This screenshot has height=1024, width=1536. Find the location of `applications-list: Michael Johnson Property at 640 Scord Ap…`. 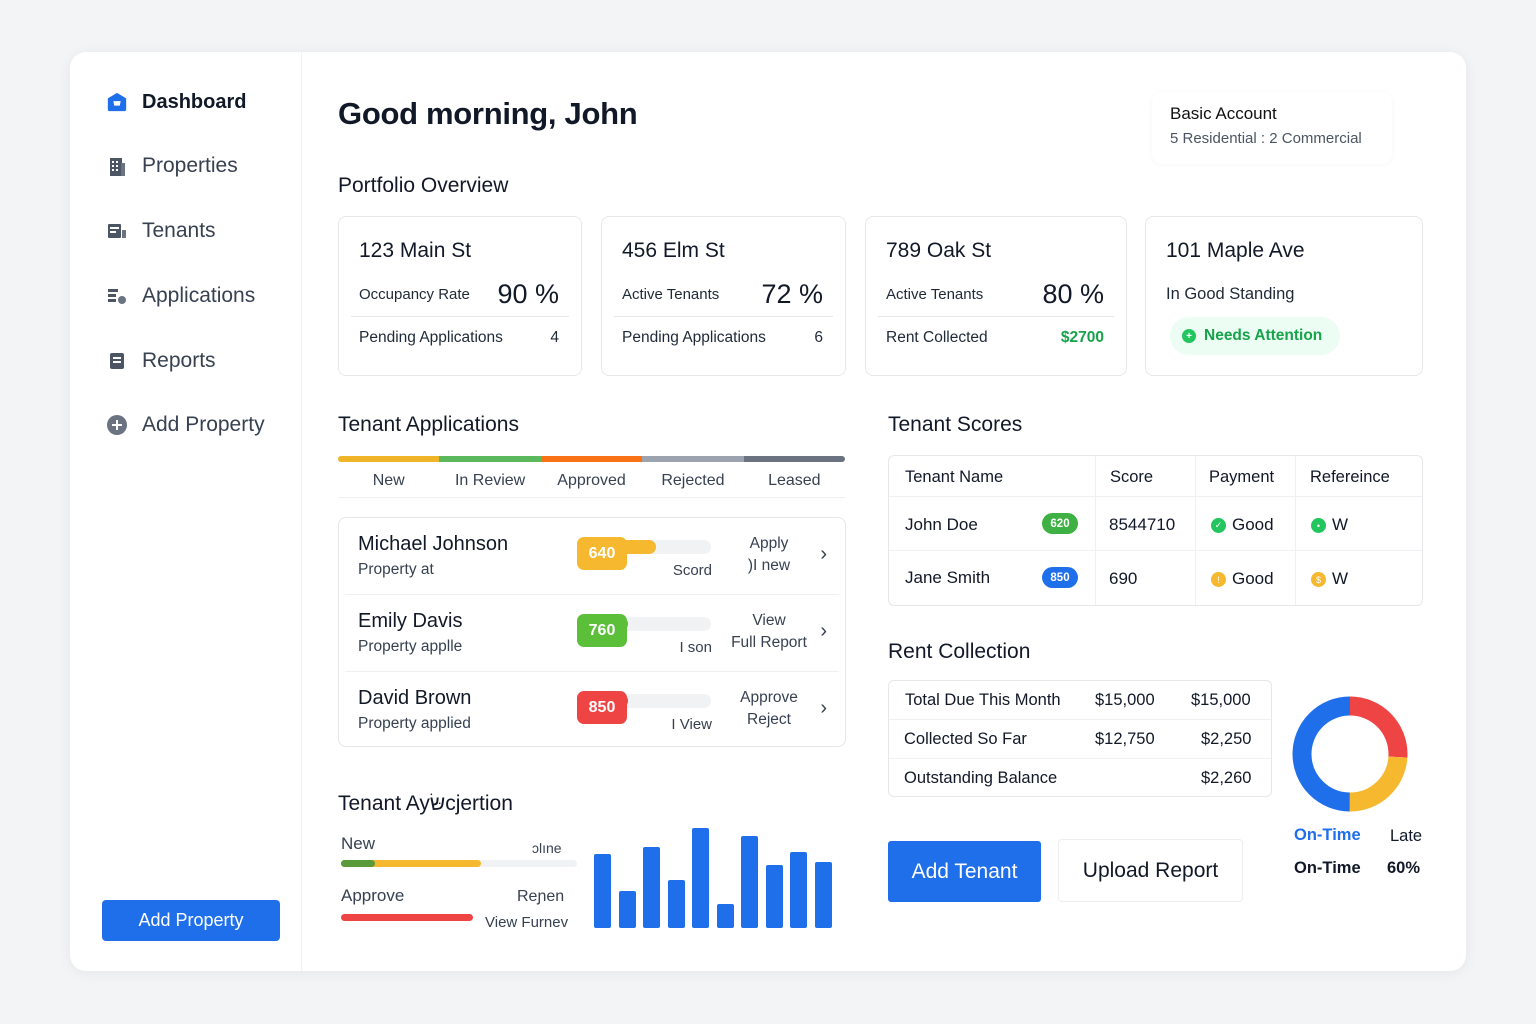

applications-list: Michael Johnson Property at 640 Scord Ap… is located at coordinates (592, 632).